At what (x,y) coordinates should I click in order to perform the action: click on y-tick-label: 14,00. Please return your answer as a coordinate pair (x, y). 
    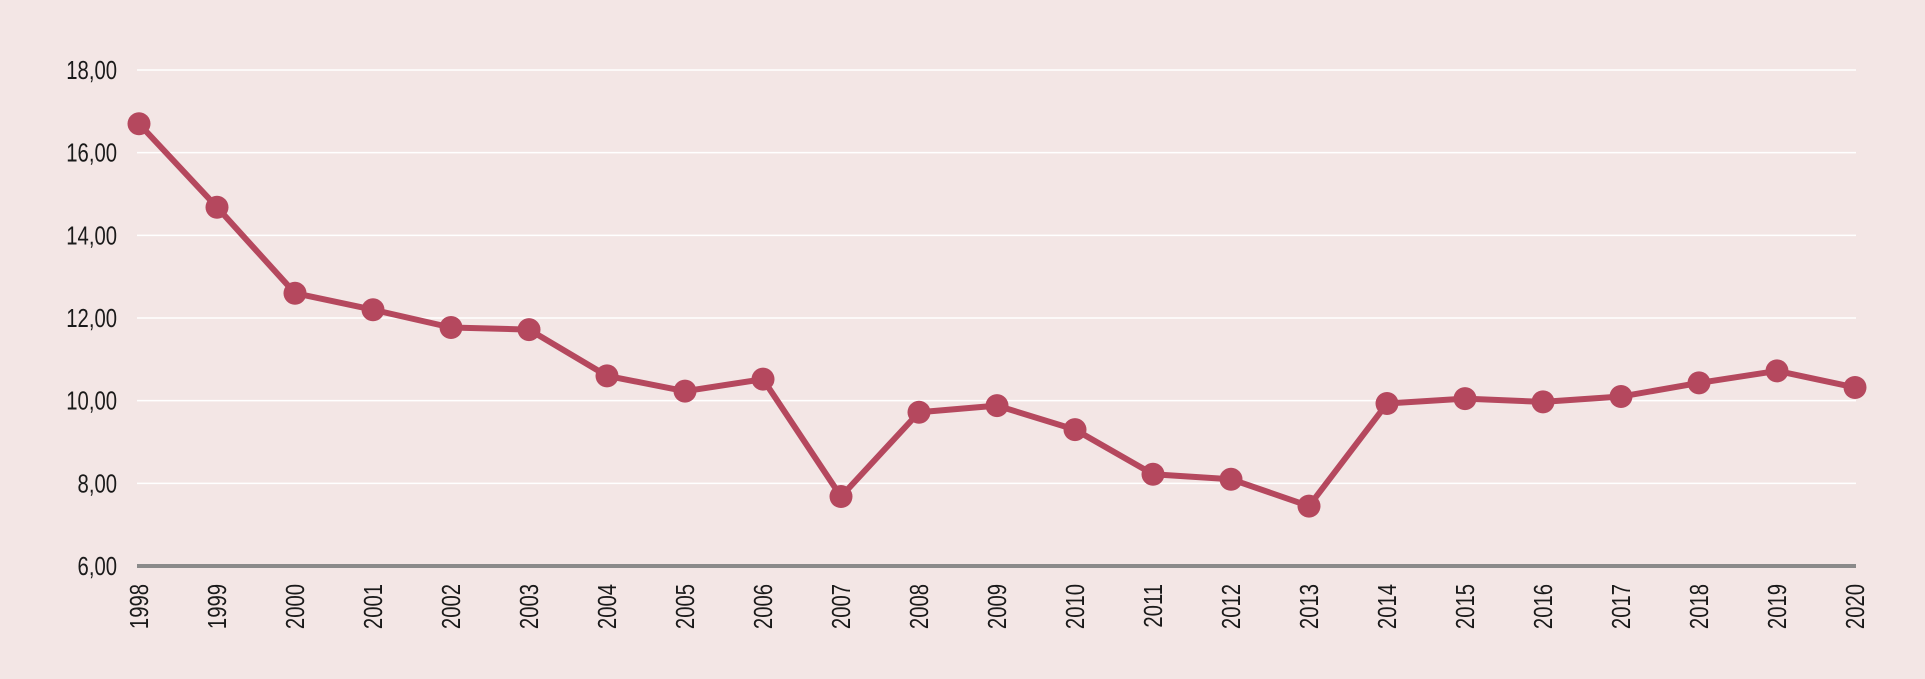
    Looking at the image, I should click on (91, 235).